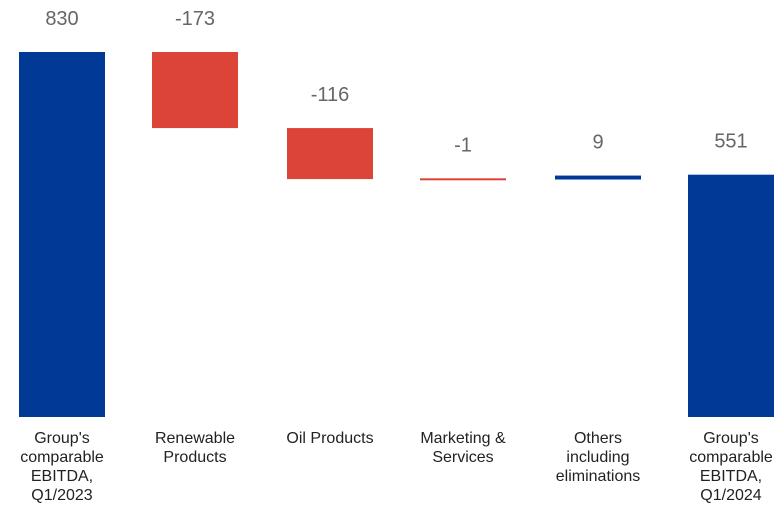 The width and height of the screenshot is (784, 509). What do you see at coordinates (463, 438) in the screenshot?
I see `category-label-4-line-1: Marketing &` at bounding box center [463, 438].